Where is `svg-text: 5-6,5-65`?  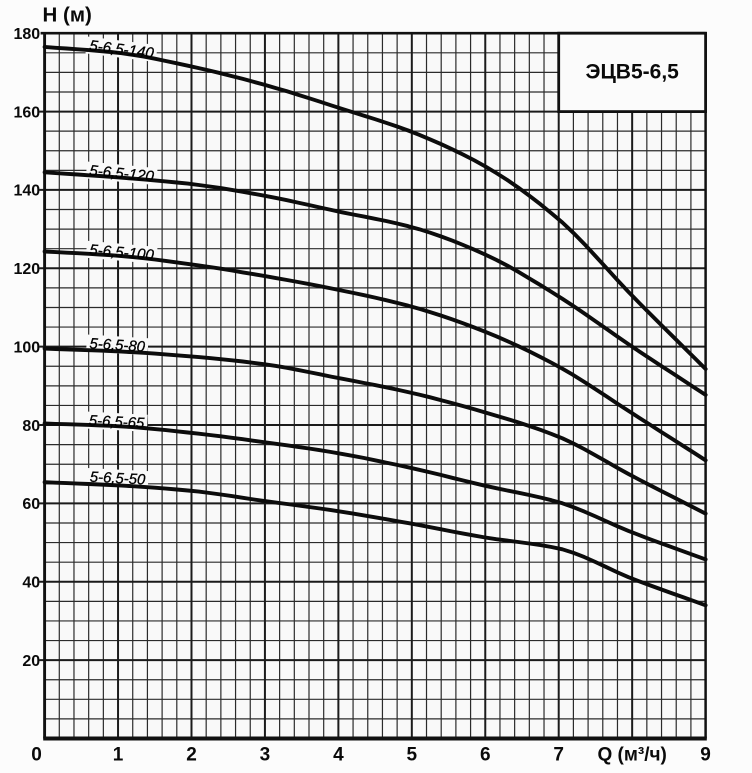 svg-text: 5-6,5-65 is located at coordinates (116, 422).